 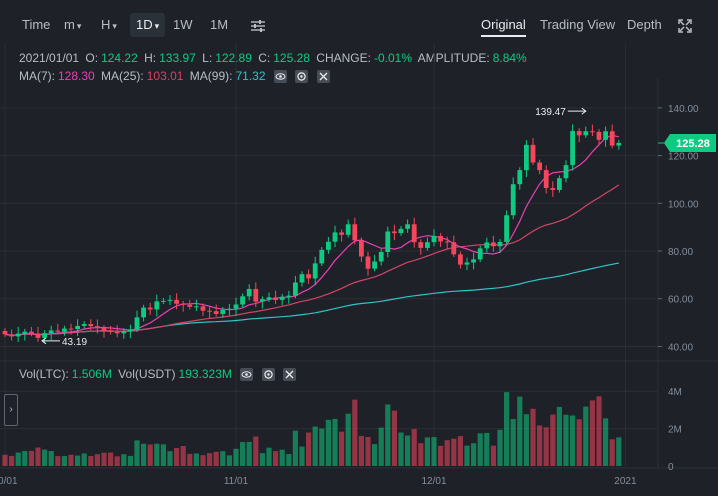 What do you see at coordinates (183, 24) in the screenshot?
I see `interval-1w: 1W` at bounding box center [183, 24].